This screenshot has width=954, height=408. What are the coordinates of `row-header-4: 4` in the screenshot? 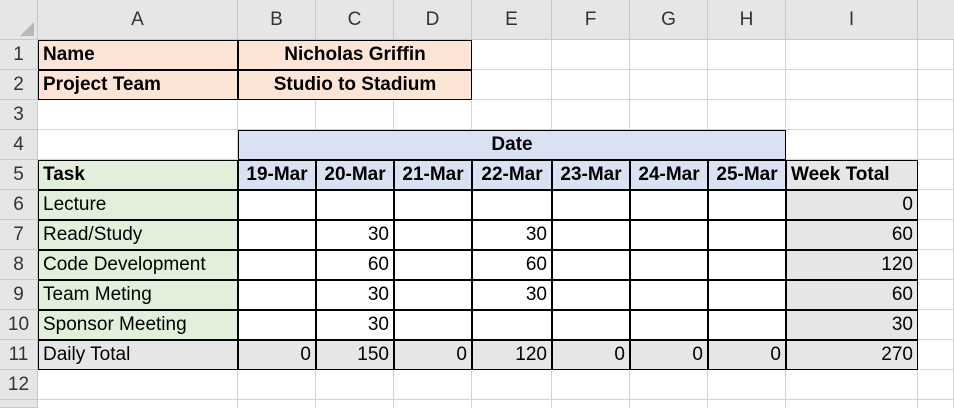 It's located at (19, 145).